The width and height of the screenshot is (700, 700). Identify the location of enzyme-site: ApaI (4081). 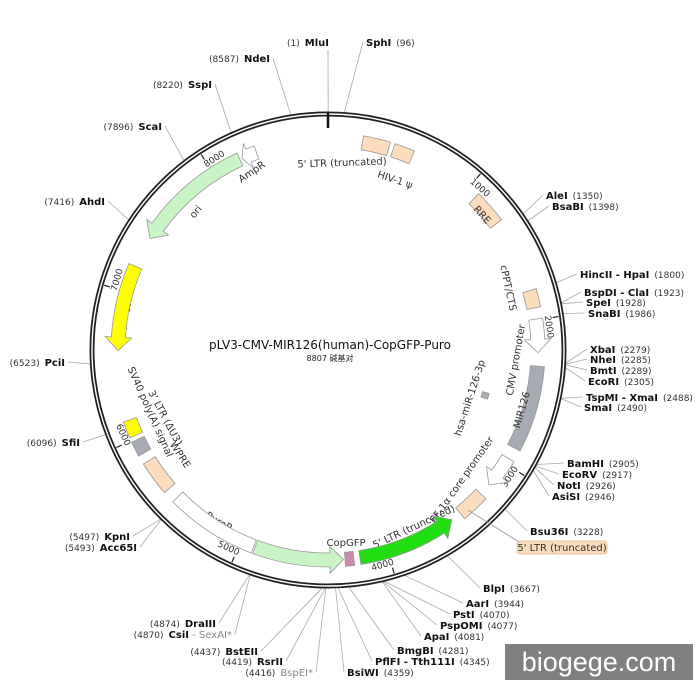
(454, 637).